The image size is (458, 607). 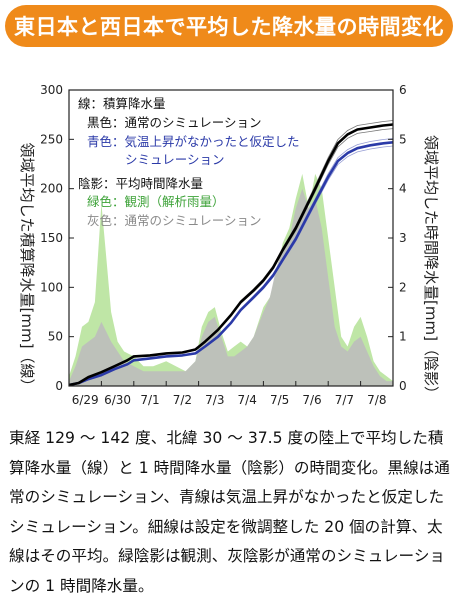 I want to click on x-tick-label: 6/30, so click(x=117, y=400).